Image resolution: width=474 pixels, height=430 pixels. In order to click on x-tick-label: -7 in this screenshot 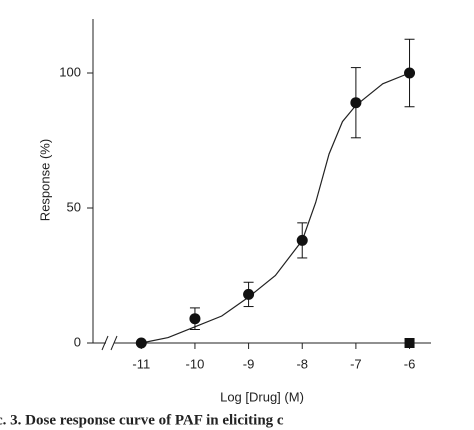, I will do `click(356, 363)`.